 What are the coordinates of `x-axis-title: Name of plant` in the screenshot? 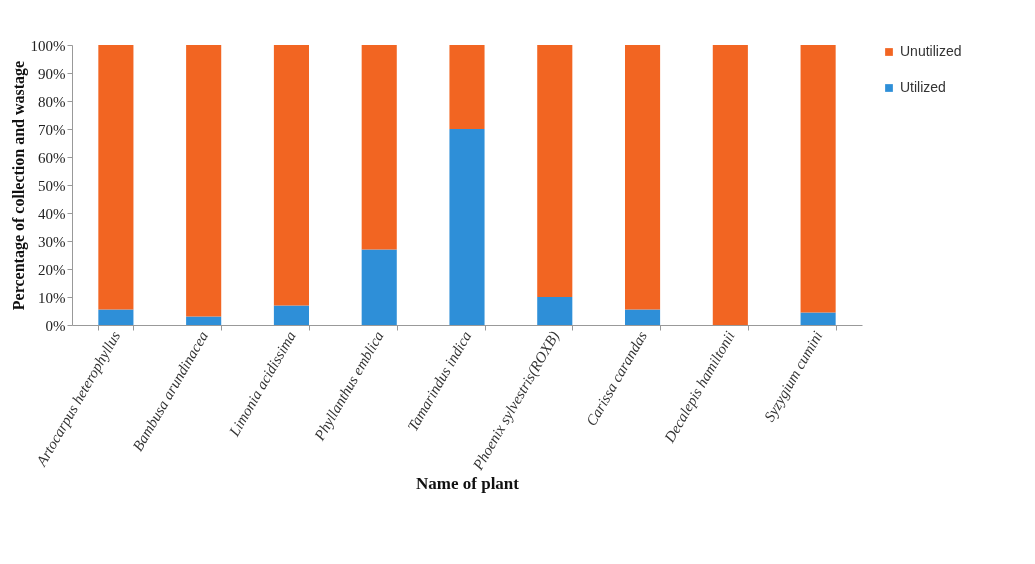 It's located at (468, 484).